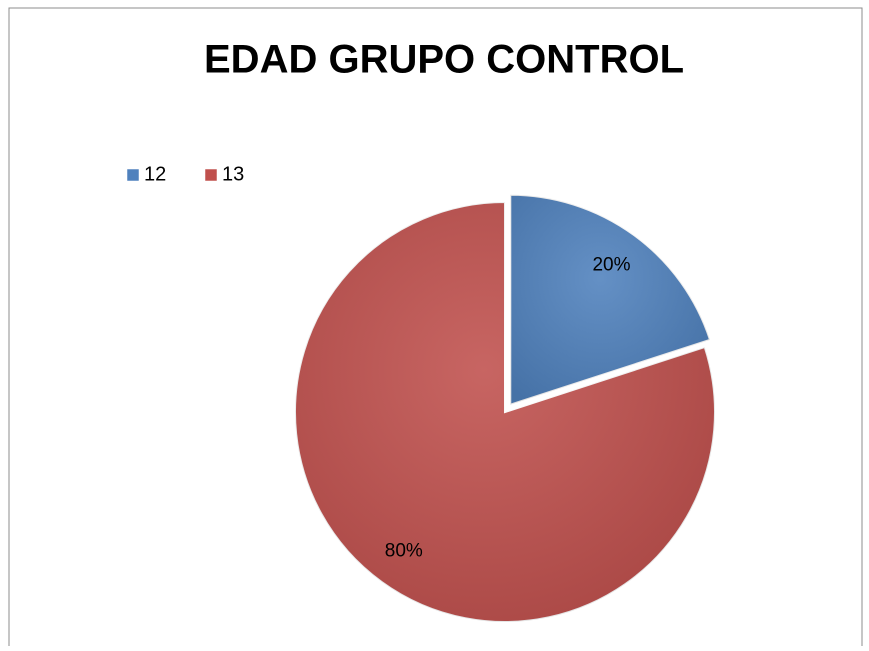 The height and width of the screenshot is (651, 869). What do you see at coordinates (233, 174) in the screenshot?
I see `legend-label: 13` at bounding box center [233, 174].